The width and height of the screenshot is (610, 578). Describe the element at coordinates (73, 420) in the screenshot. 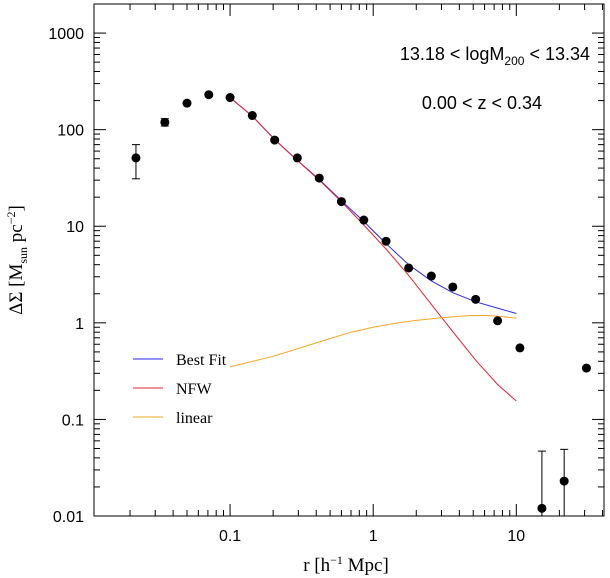

I see `y-tick-label: 0.1` at that location.